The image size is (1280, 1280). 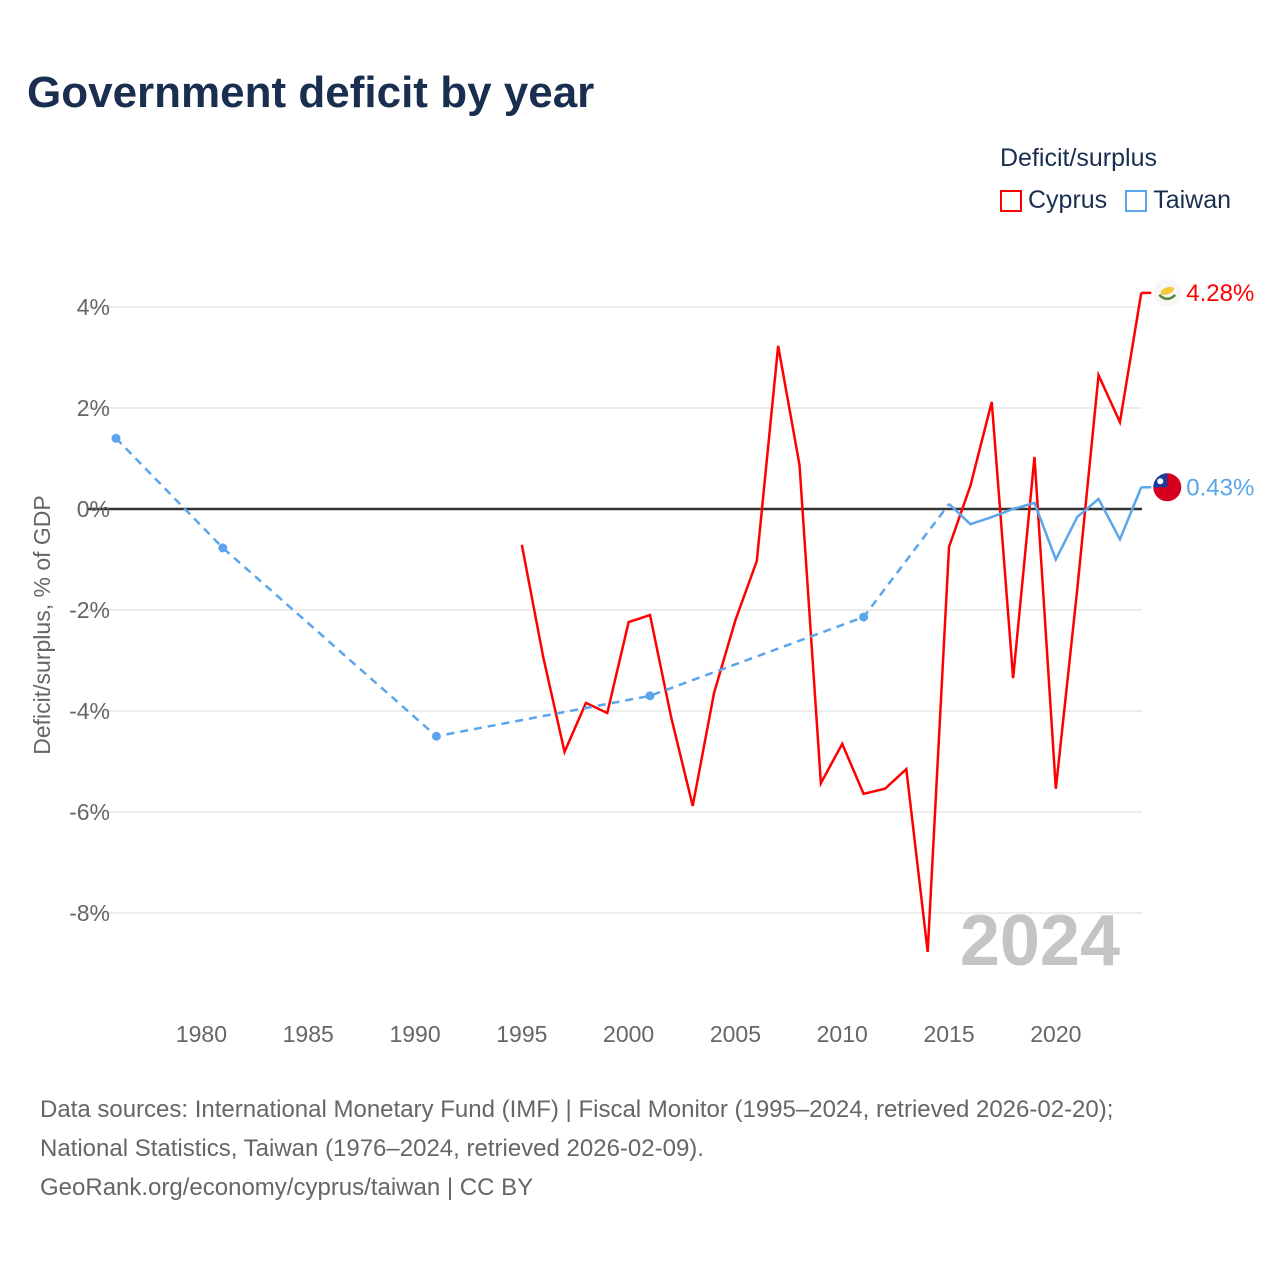 I want to click on x-tick-label: 2020, so click(x=1055, y=1034).